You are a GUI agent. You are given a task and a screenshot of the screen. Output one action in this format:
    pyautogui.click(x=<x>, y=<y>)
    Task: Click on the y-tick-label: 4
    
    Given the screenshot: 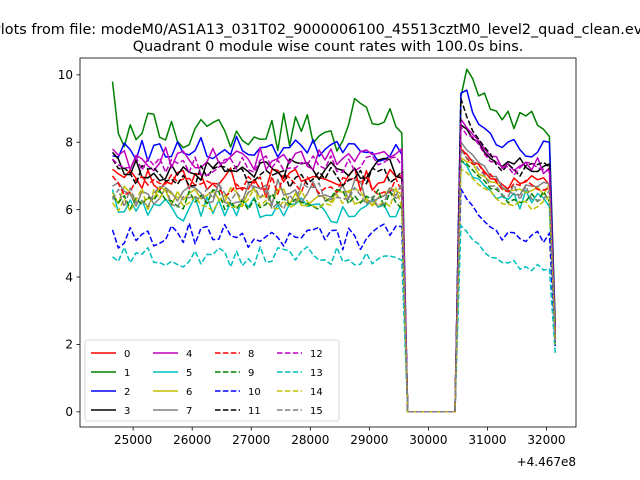 What is the action you would take?
    pyautogui.click(x=69, y=277)
    